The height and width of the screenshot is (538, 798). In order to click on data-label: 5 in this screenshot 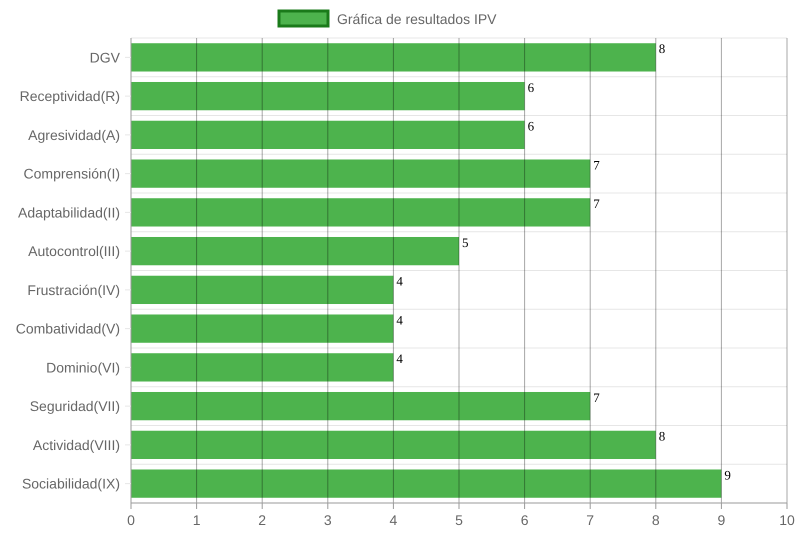, I will do `click(465, 242)`.